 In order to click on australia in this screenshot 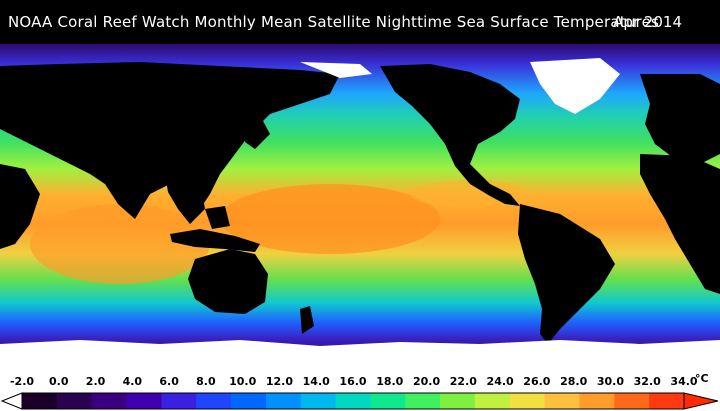, I will do `click(228, 281)`.